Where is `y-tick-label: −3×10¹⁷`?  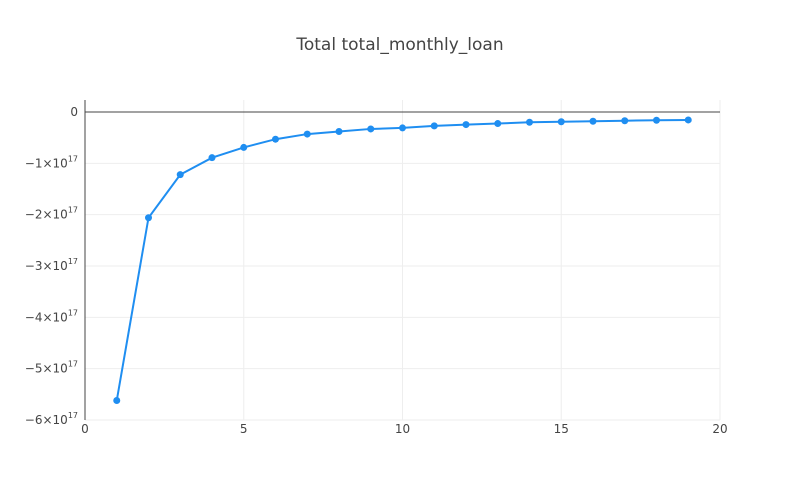 y-tick-label: −3×10¹⁷ is located at coordinates (51, 265).